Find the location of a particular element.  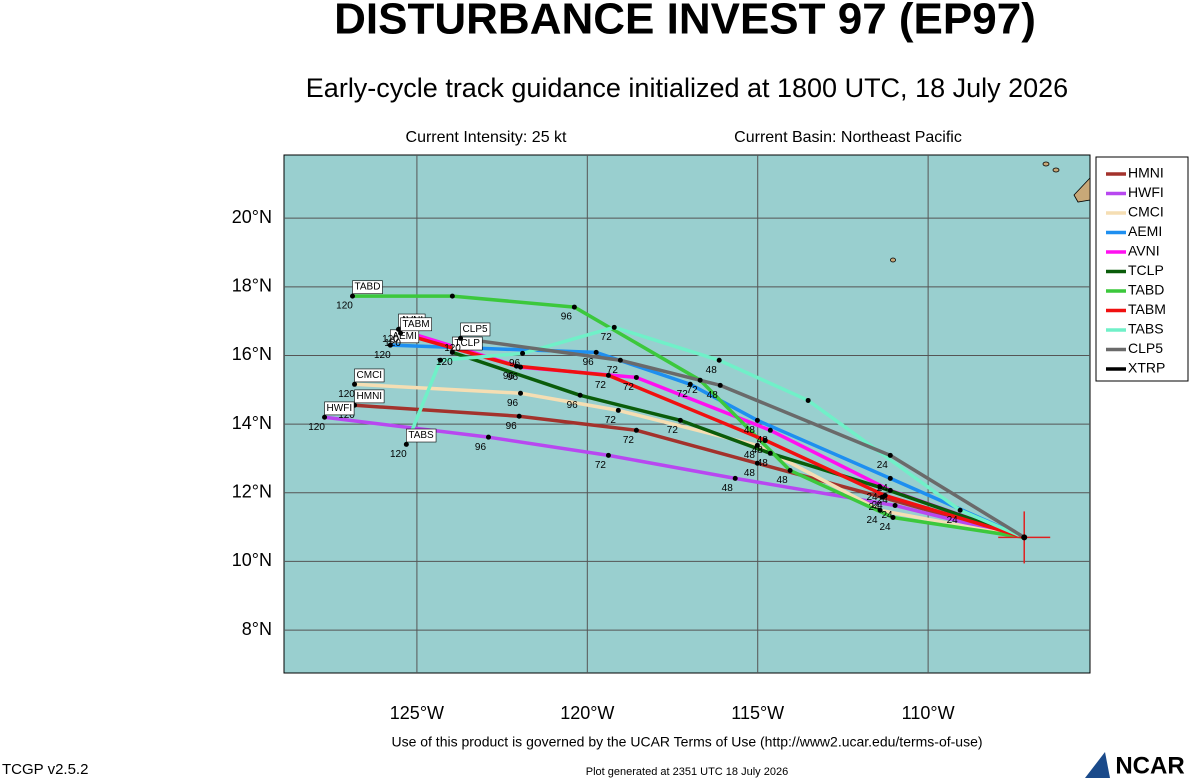

end-label: TABS is located at coordinates (421, 435).